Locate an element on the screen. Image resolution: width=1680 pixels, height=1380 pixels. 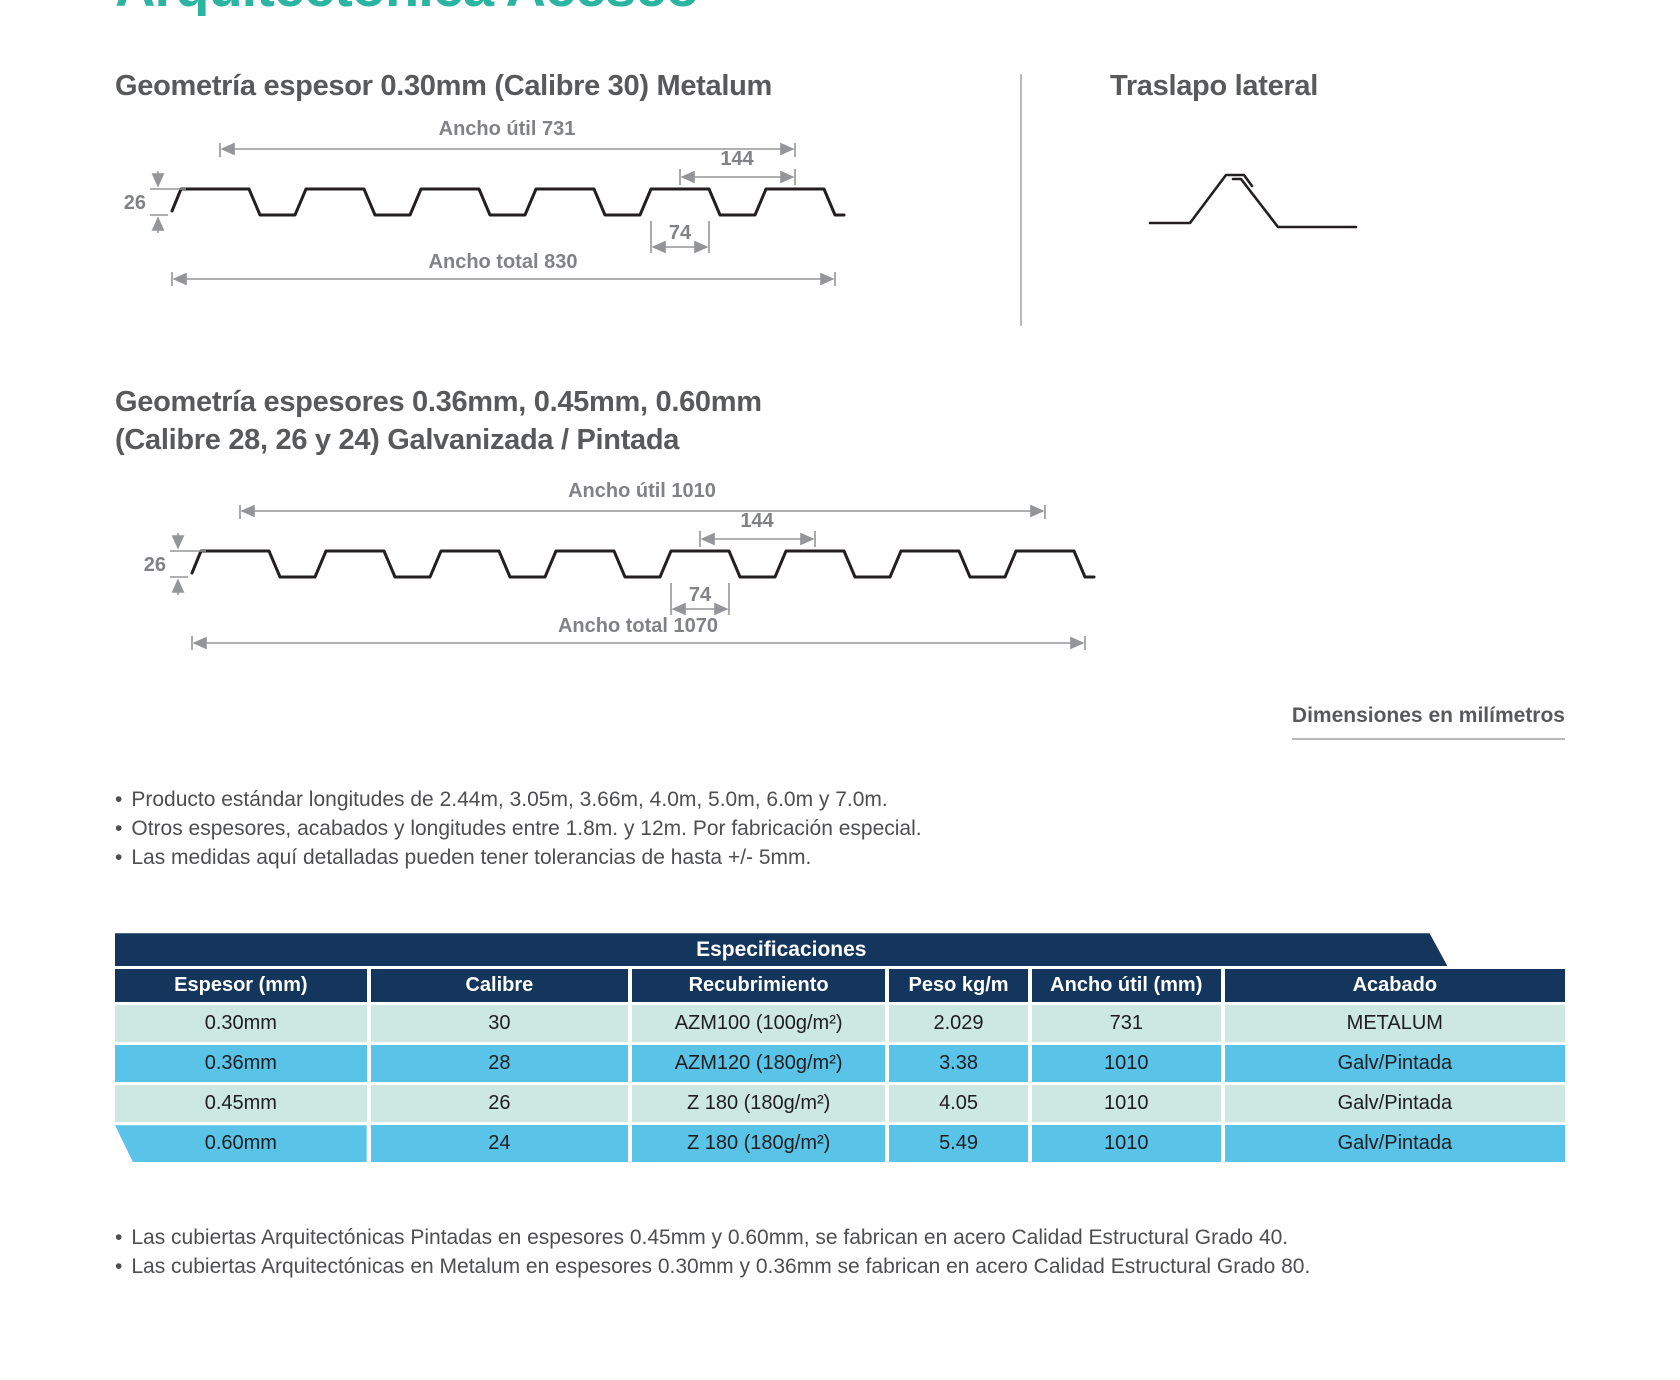
page-title-cropped: Arquitectónica Acesco is located at coordinates (565, 8).